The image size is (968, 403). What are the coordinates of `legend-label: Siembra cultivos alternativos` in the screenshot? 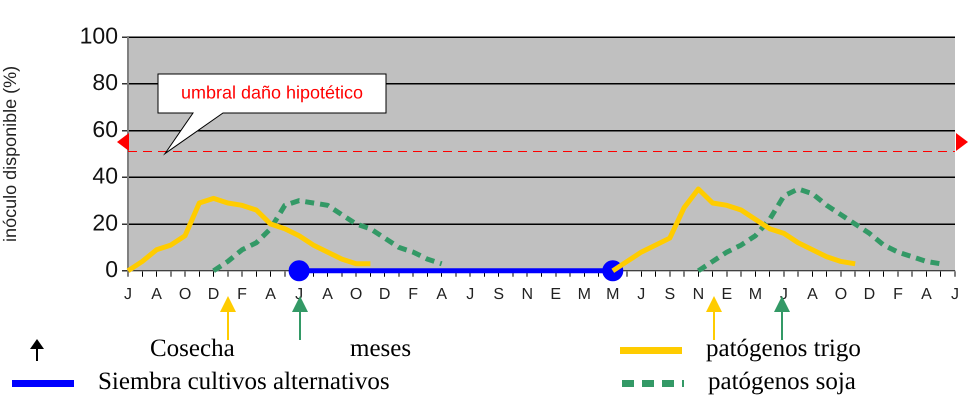 It's located at (244, 381).